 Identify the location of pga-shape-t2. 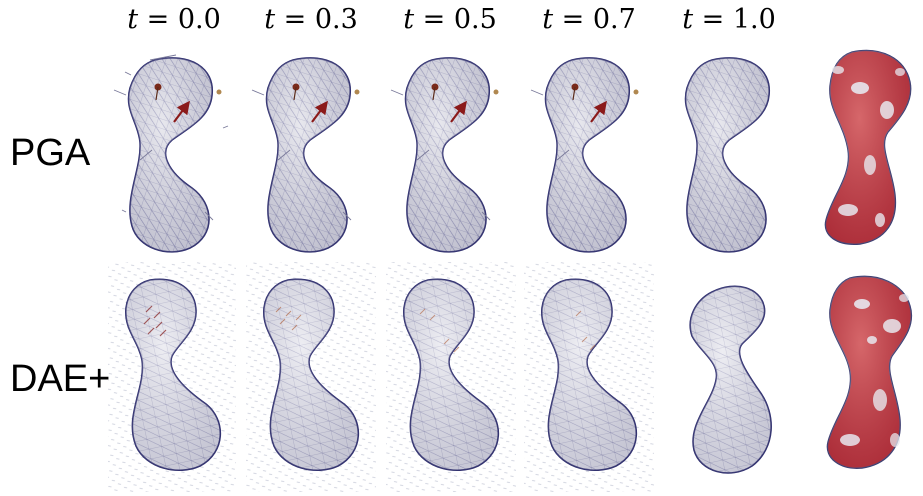
(444, 155).